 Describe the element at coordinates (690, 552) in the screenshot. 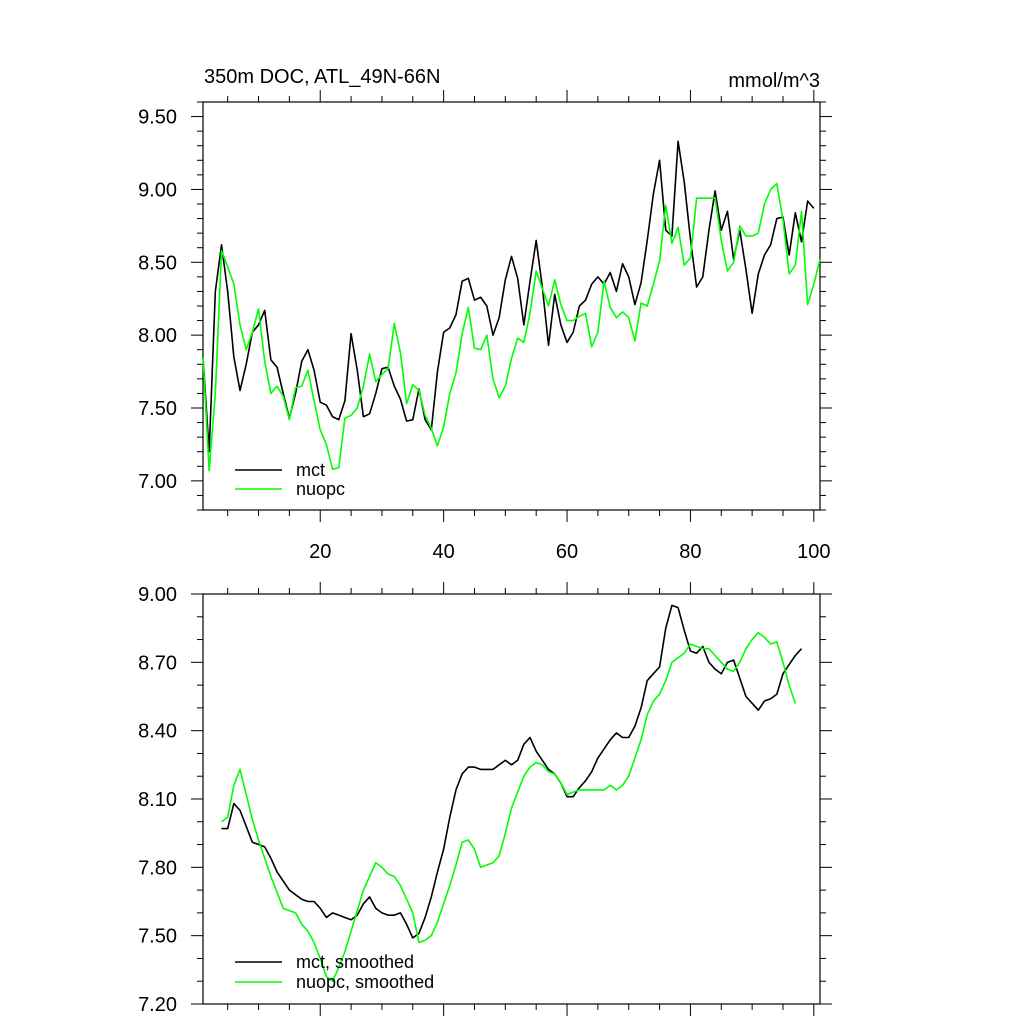

I see `x-tick-label: 80` at that location.